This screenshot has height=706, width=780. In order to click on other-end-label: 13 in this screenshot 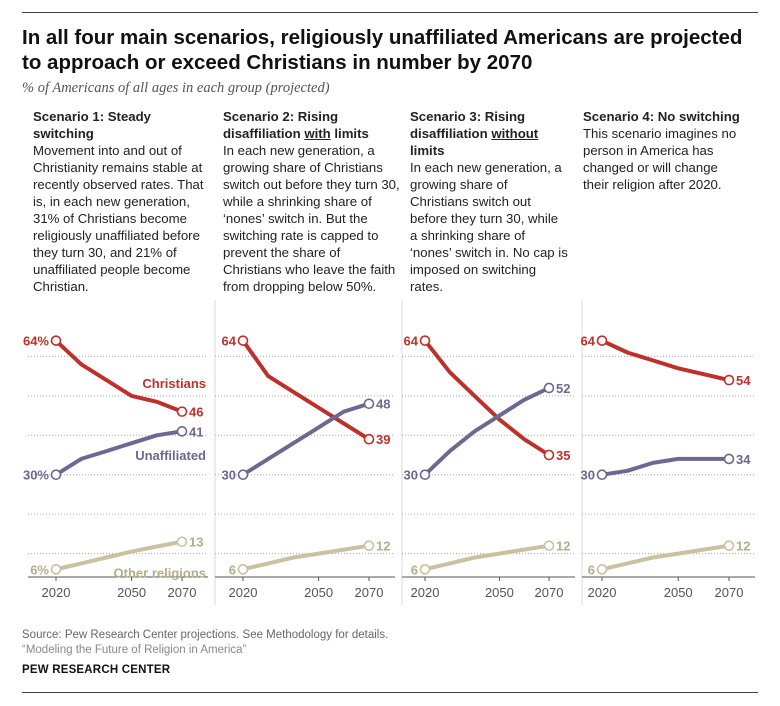, I will do `click(196, 542)`.